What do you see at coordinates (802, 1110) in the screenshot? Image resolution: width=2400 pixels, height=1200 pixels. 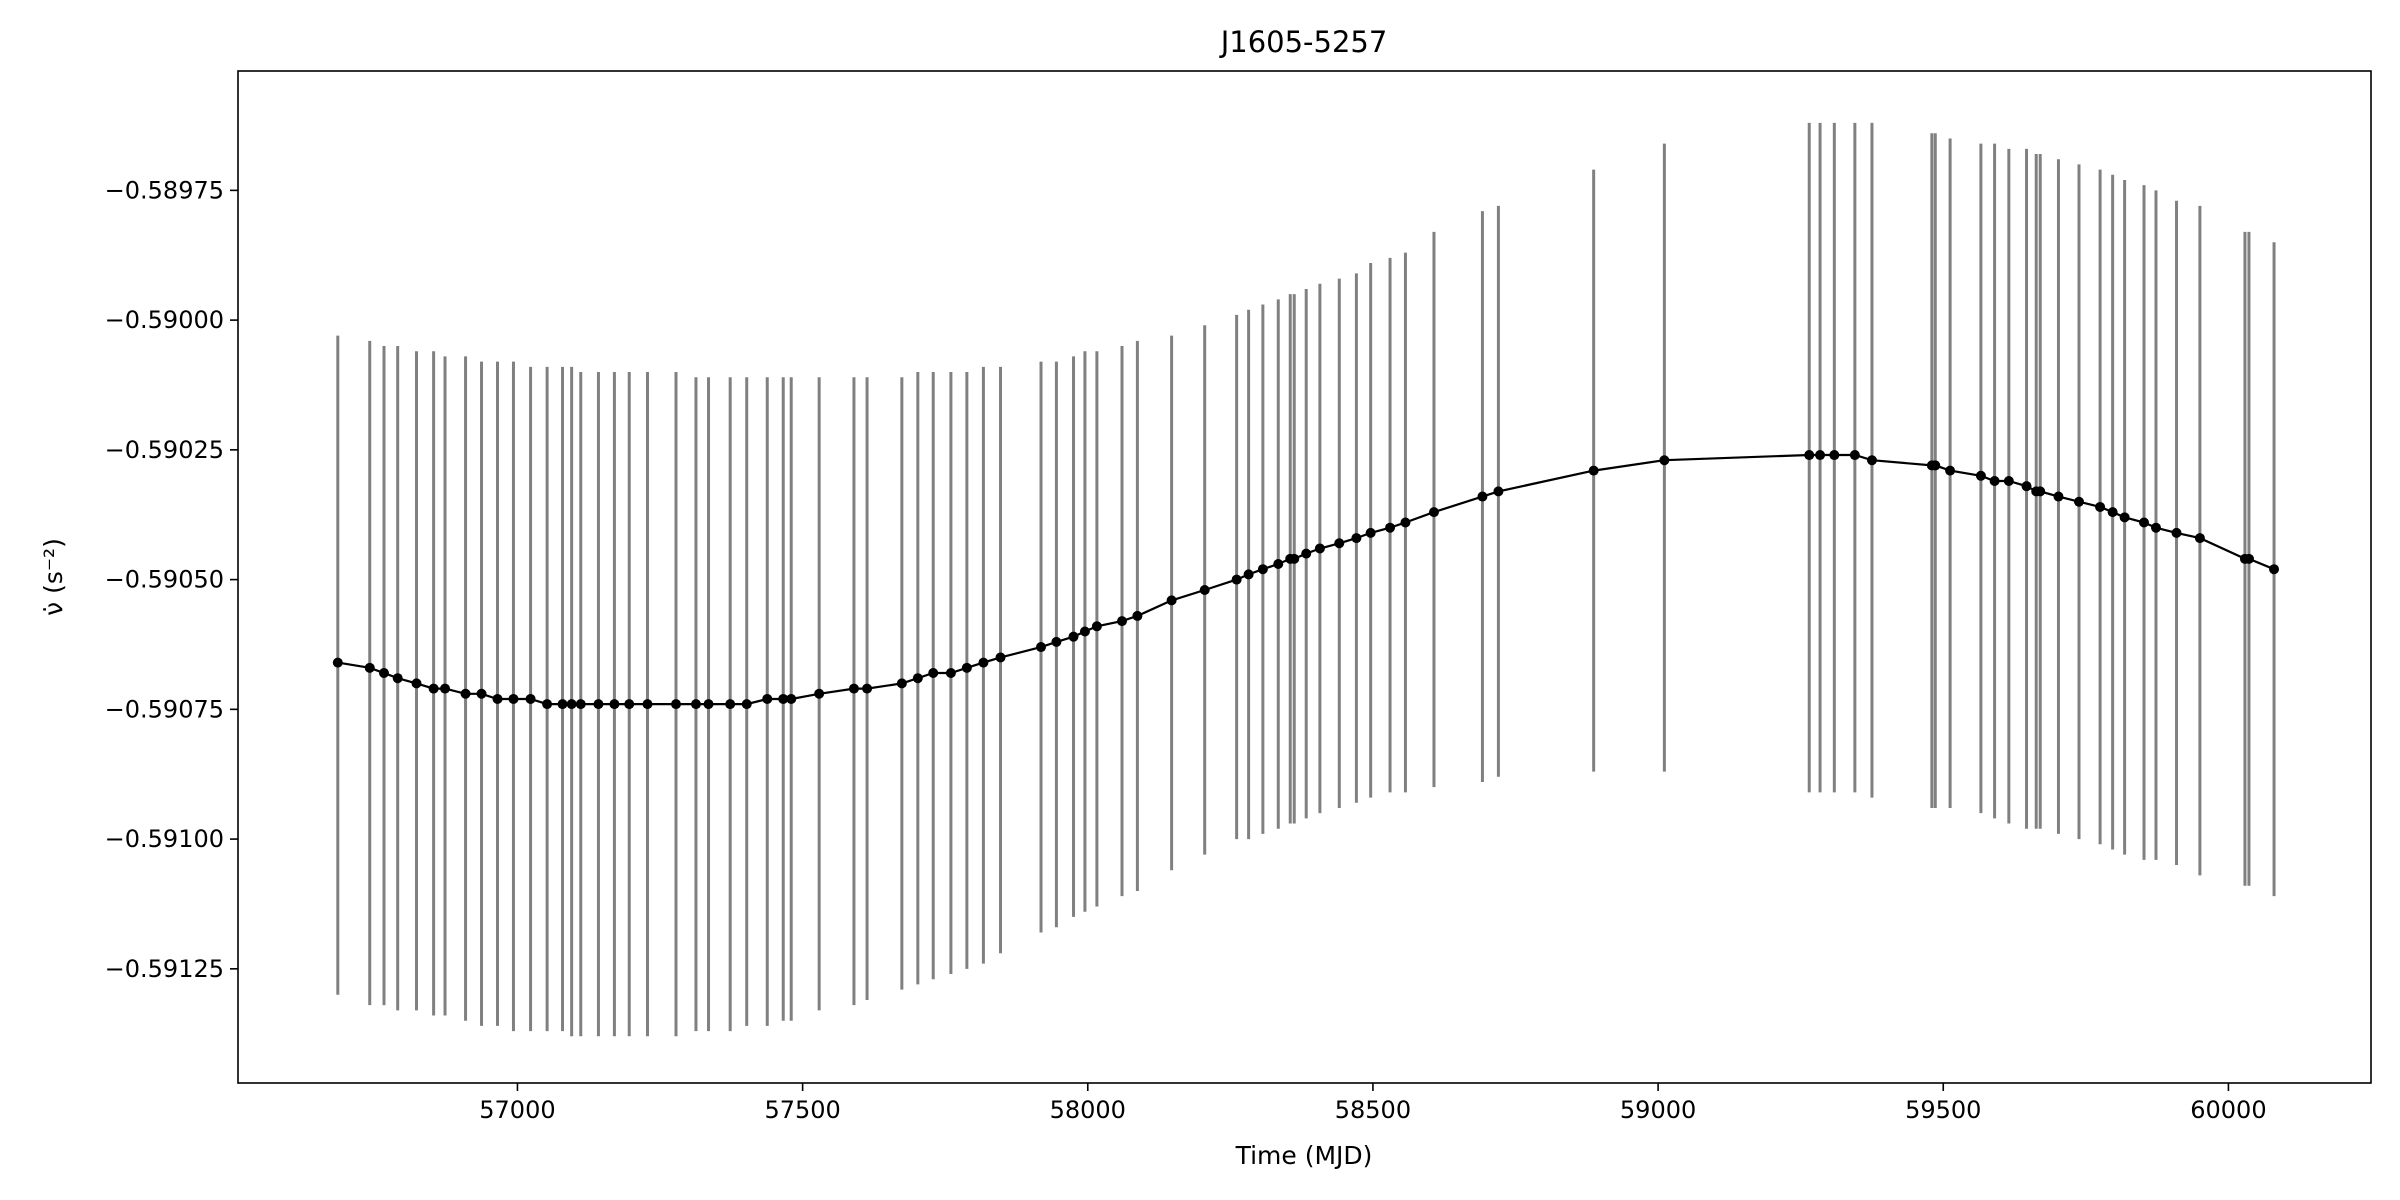 I see `x-tick-label: 57500` at bounding box center [802, 1110].